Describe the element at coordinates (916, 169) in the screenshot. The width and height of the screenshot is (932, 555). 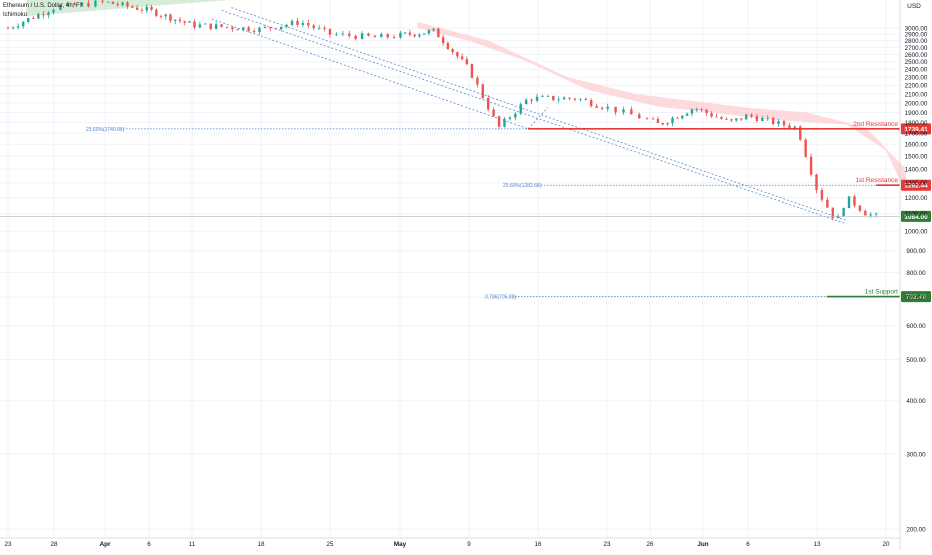
I see `price-tick: 1400.00` at that location.